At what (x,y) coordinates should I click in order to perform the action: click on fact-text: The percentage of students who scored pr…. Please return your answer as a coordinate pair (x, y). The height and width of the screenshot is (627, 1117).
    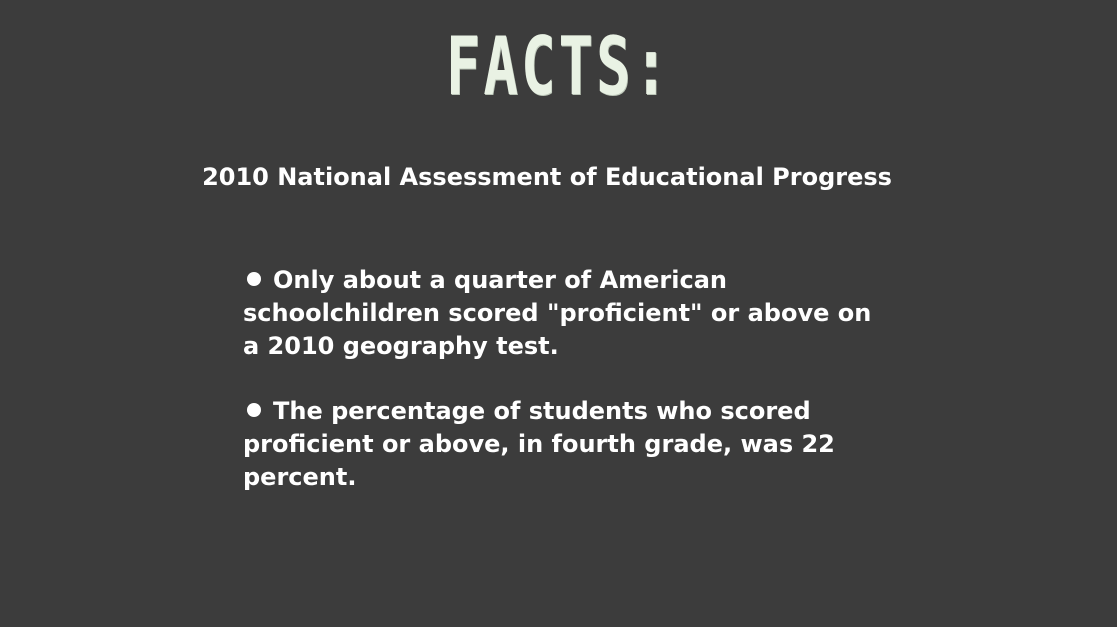
    Looking at the image, I should click on (539, 444).